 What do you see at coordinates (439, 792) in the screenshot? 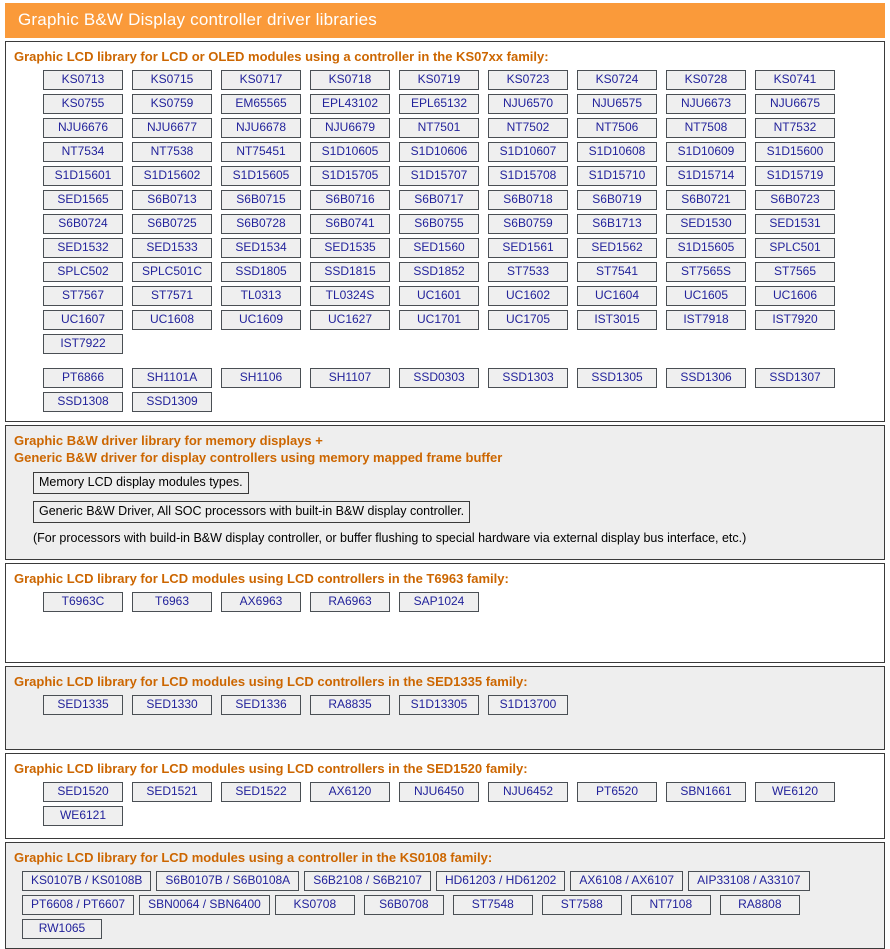
I see `chip-button: NJU6450` at bounding box center [439, 792].